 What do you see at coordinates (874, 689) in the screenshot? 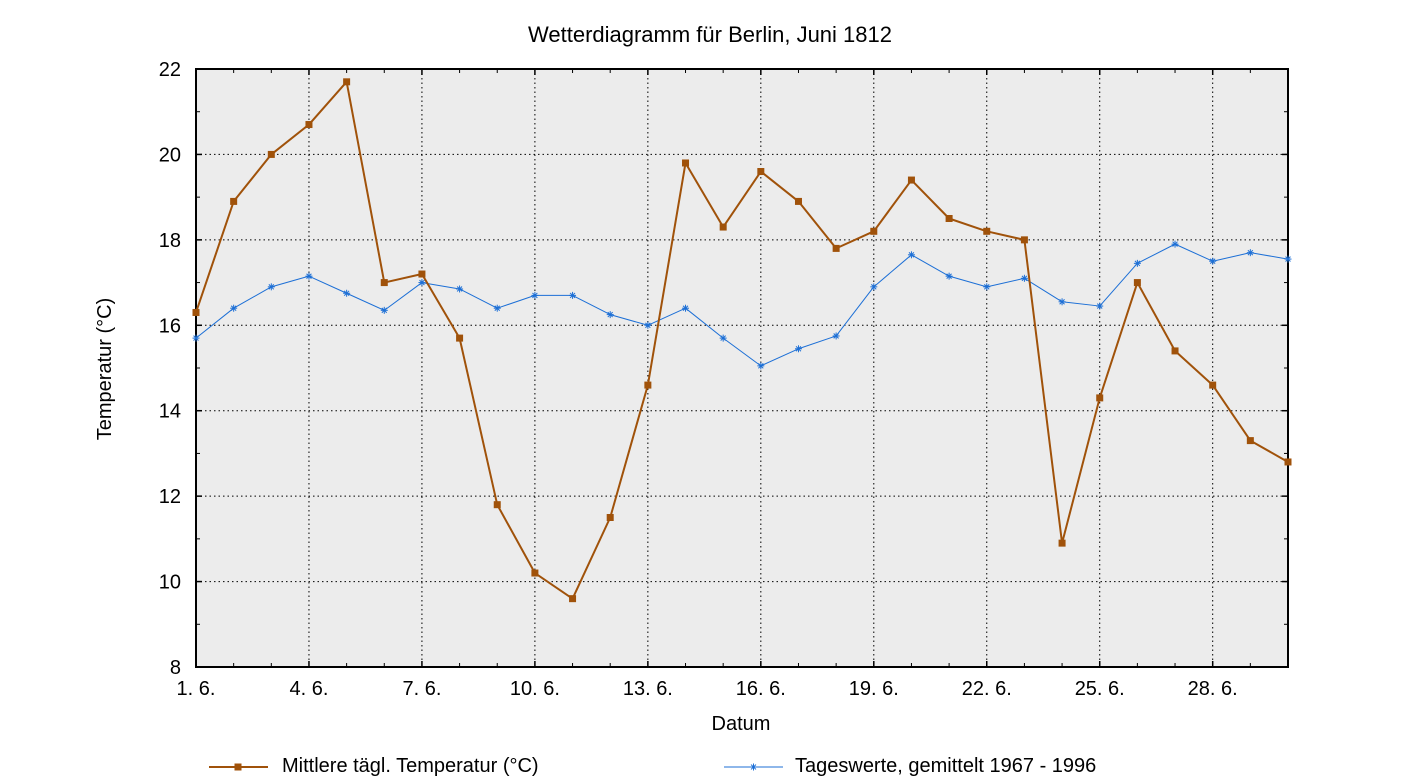
I see `x-tick-label: 19. 6.` at bounding box center [874, 689].